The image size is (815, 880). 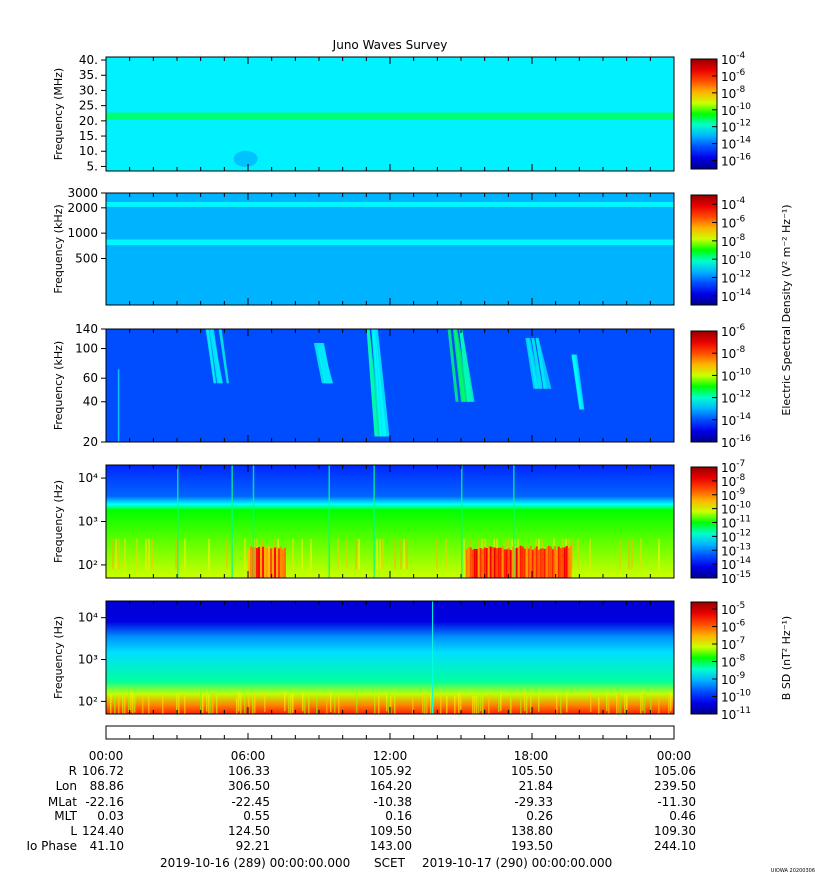 What do you see at coordinates (82, 208) in the screenshot?
I see `y-tick-label: 2000` at bounding box center [82, 208].